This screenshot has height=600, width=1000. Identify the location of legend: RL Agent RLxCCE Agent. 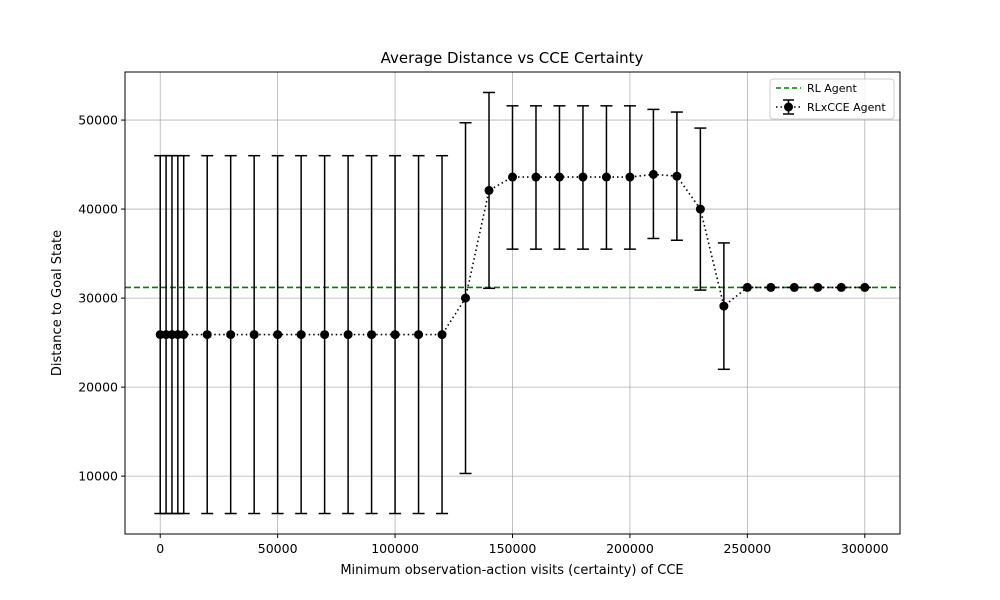
(832, 99).